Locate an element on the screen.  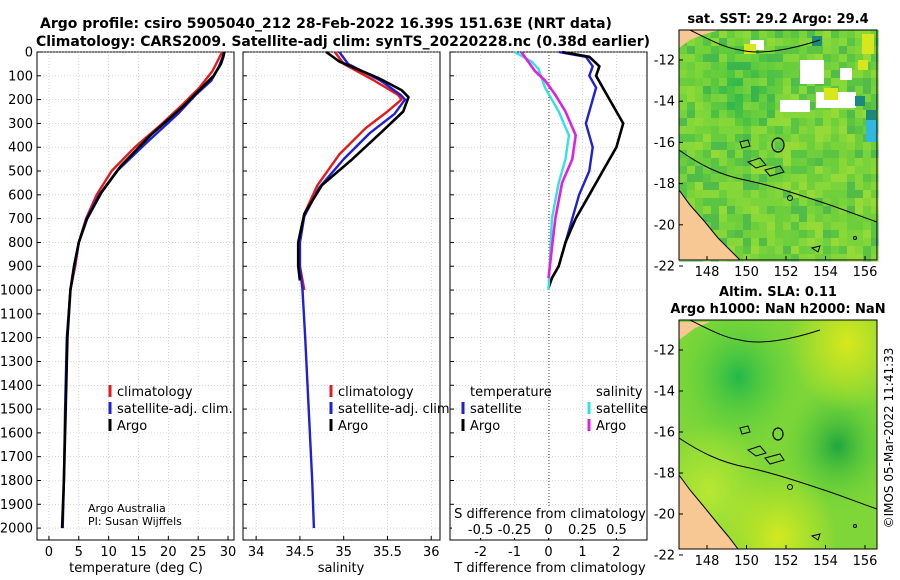
s-tick-label: 0.5 is located at coordinates (616, 530).